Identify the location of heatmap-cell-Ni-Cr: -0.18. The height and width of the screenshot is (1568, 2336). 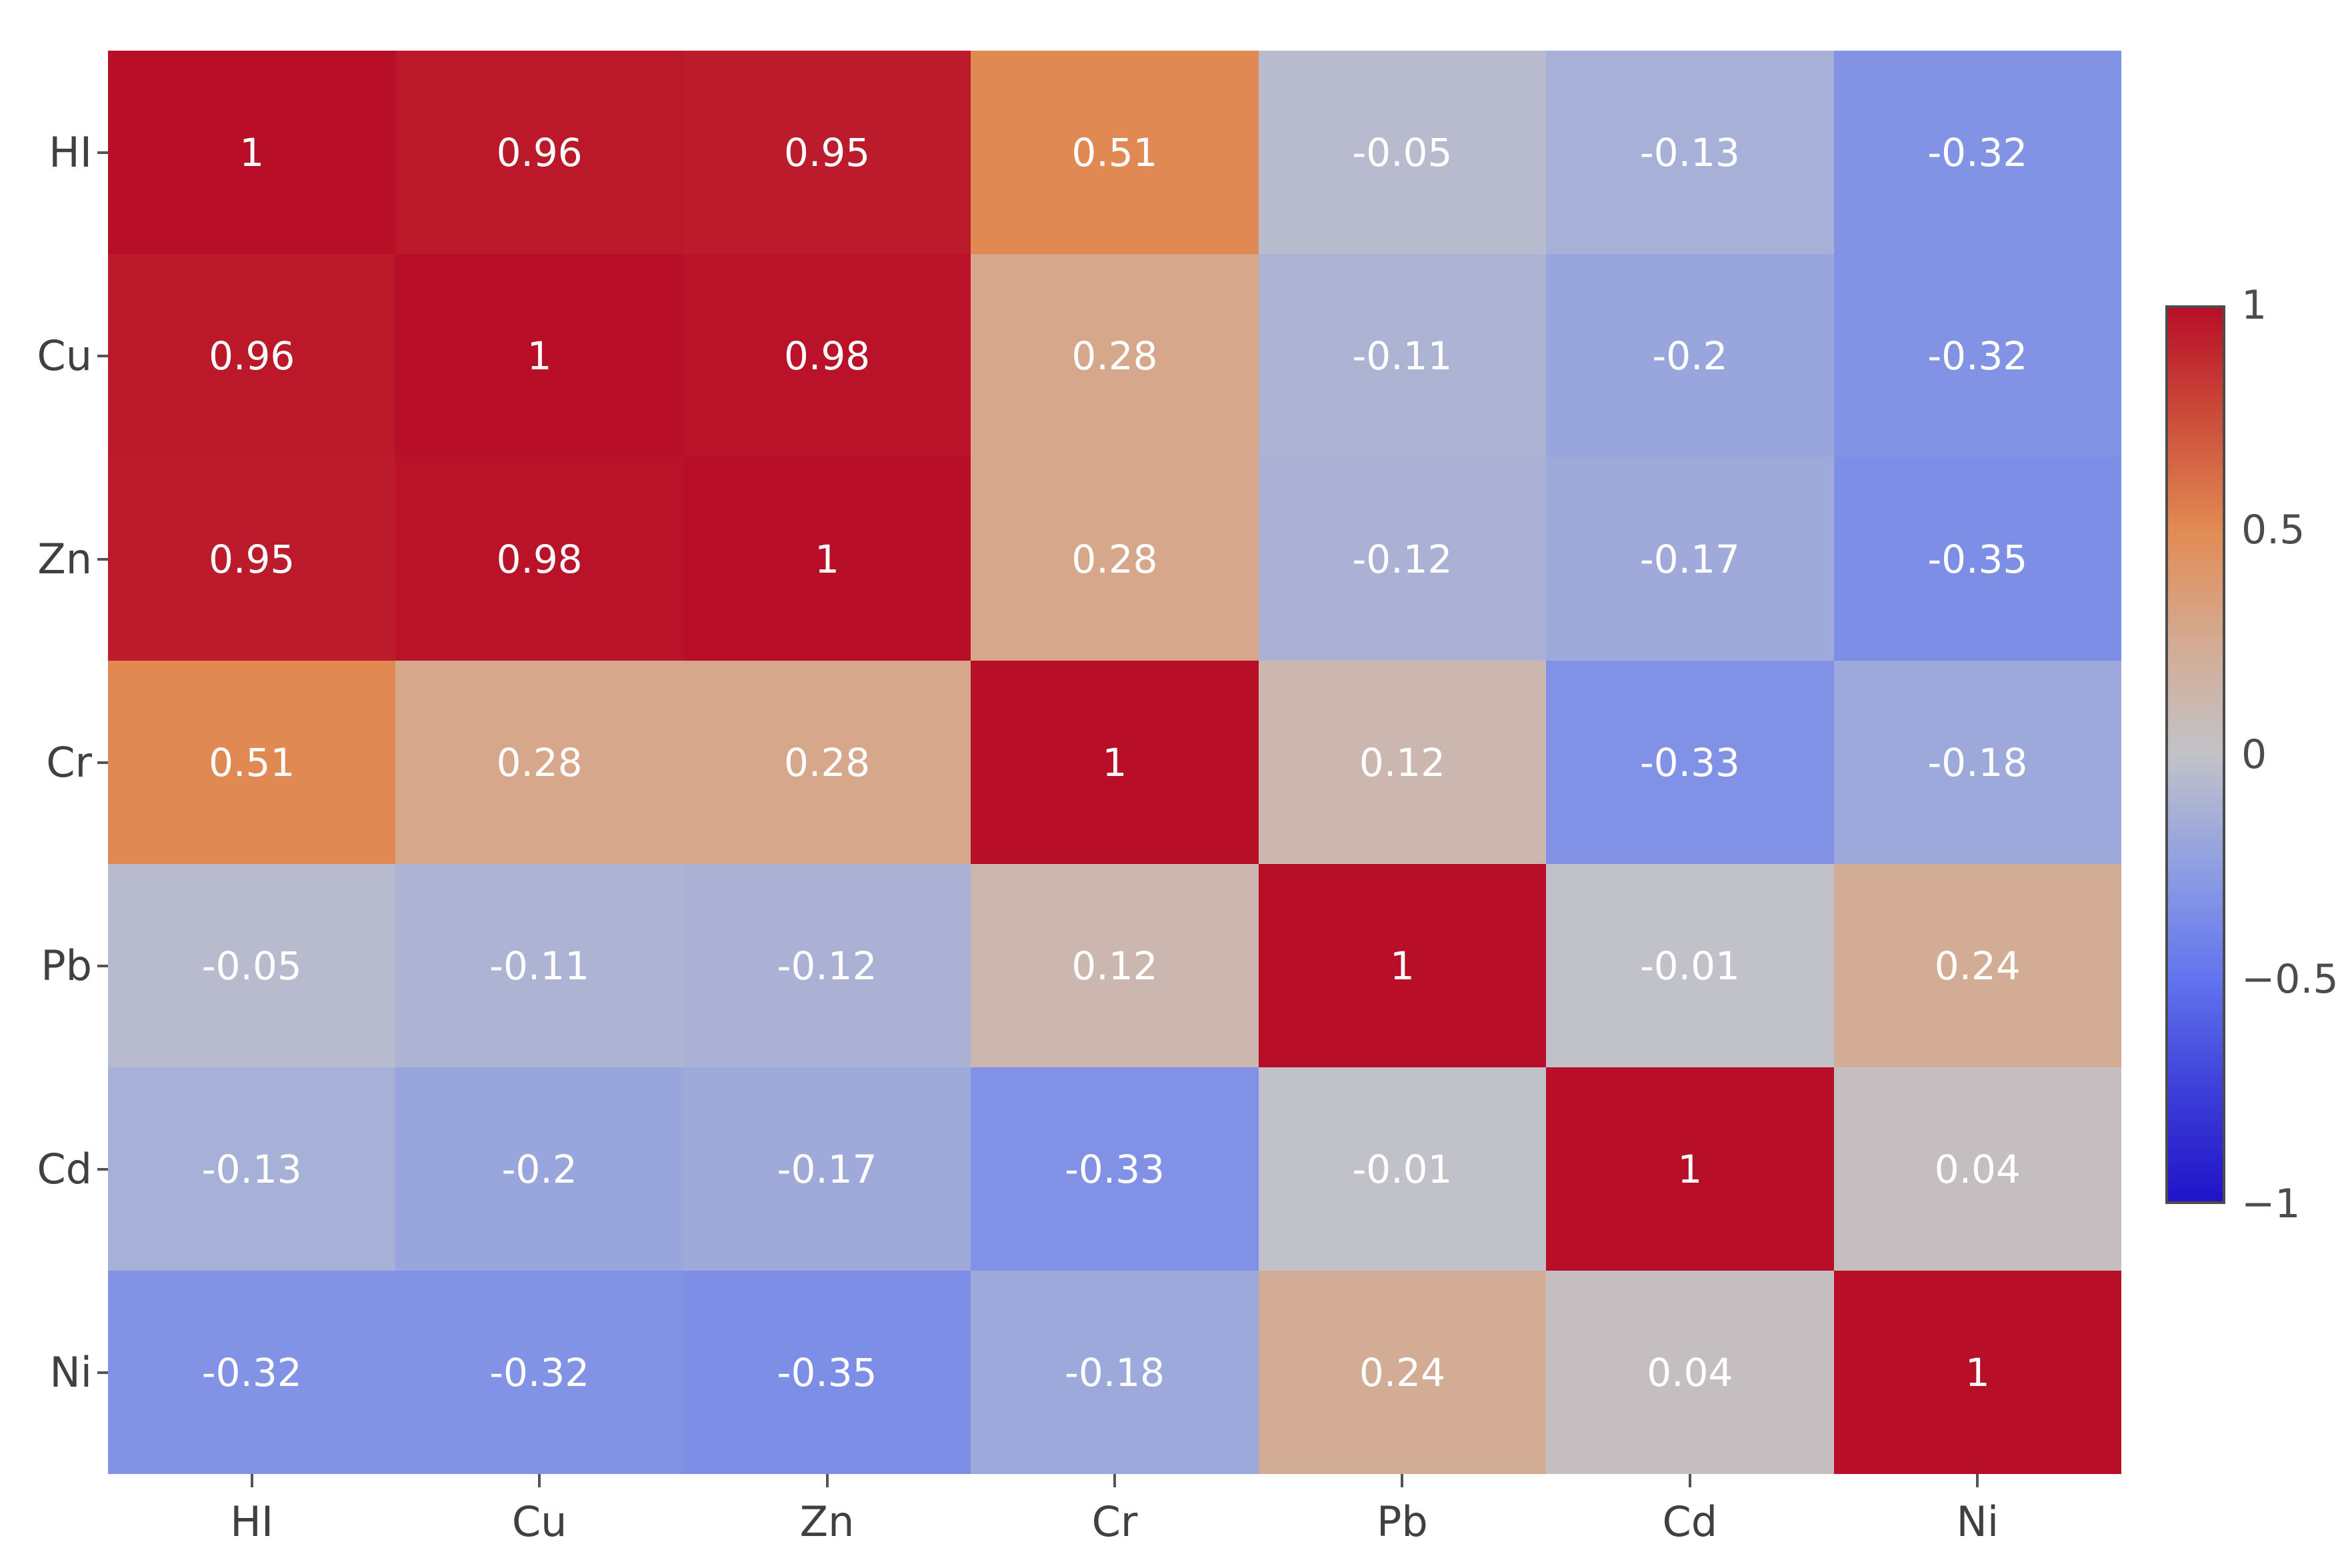
(1115, 1372).